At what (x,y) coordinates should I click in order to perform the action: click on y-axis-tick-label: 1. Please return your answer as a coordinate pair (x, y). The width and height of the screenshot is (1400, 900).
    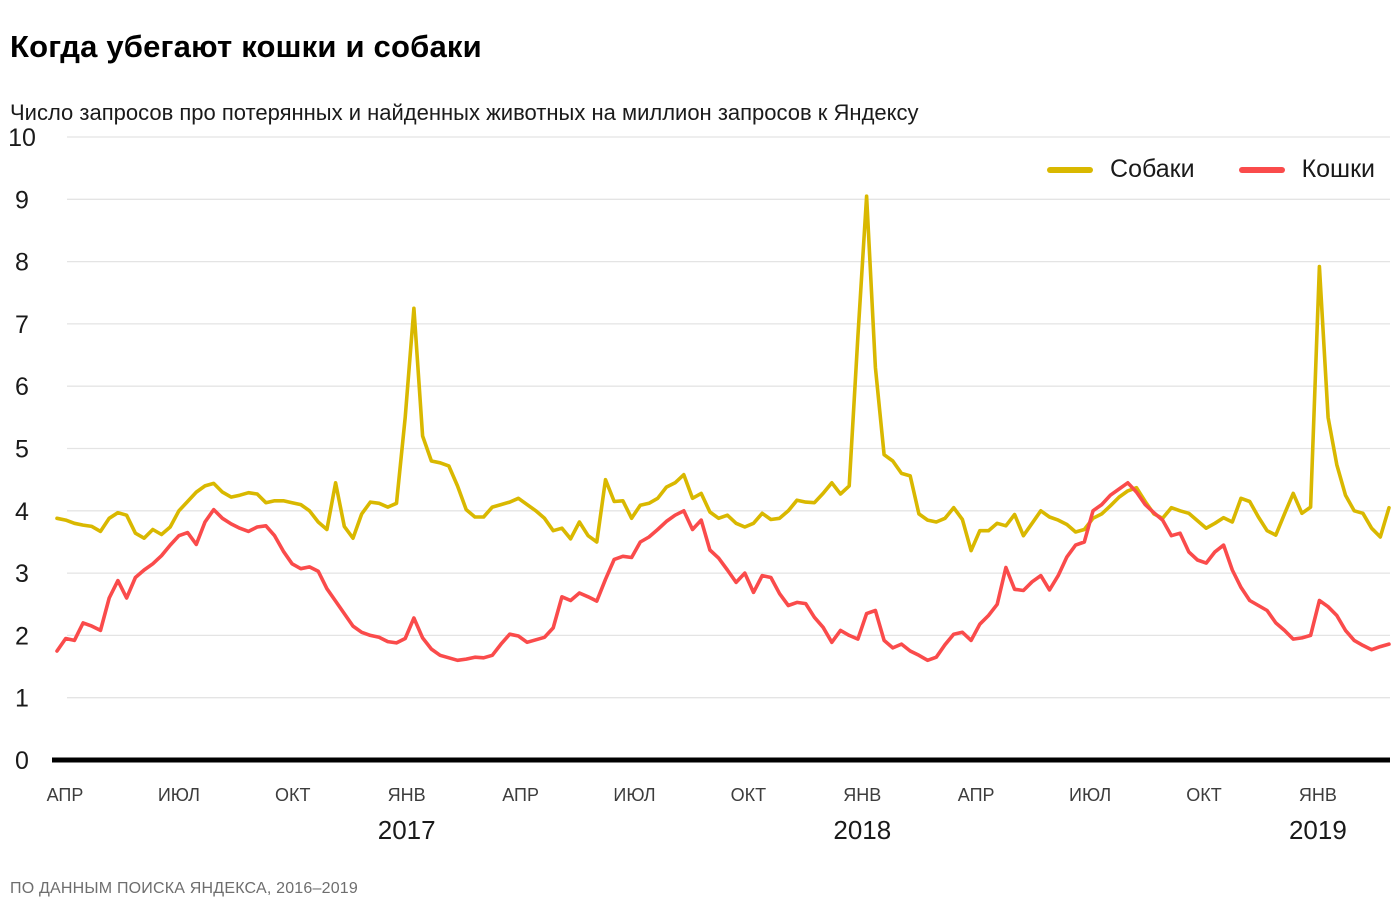
    Looking at the image, I should click on (22, 699).